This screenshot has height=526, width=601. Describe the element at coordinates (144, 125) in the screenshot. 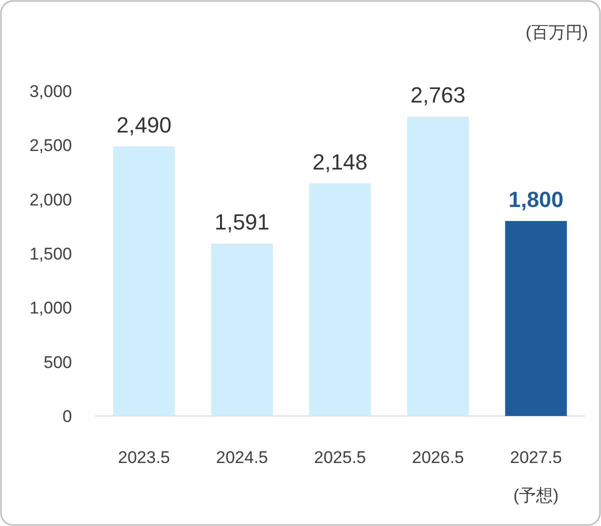

I see `data-label: 2,490` at that location.